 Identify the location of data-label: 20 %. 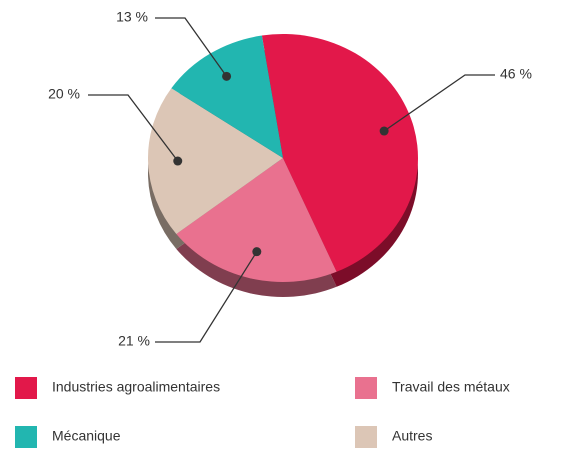
(64, 94).